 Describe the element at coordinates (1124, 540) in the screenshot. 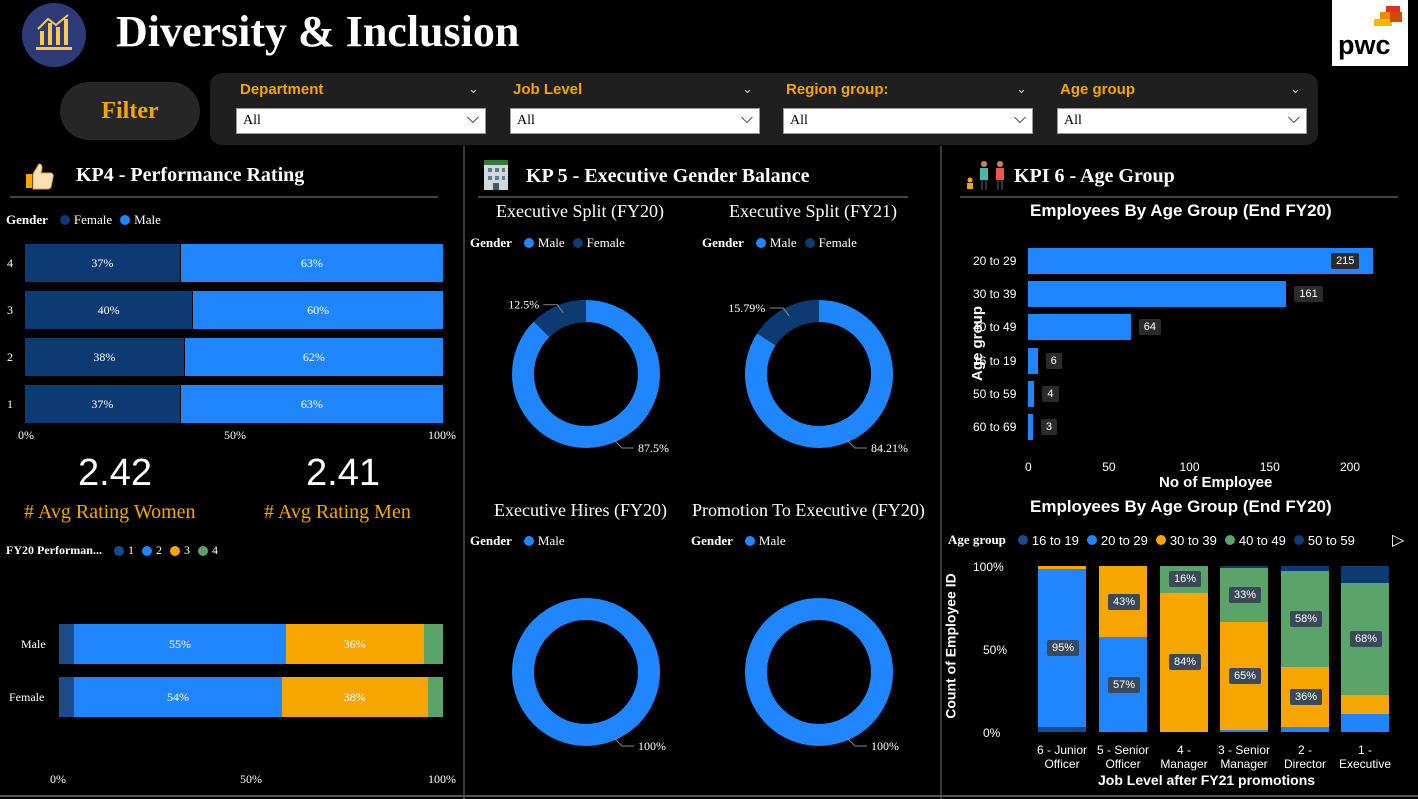

I see `legend-20-29: 20 to 29` at that location.